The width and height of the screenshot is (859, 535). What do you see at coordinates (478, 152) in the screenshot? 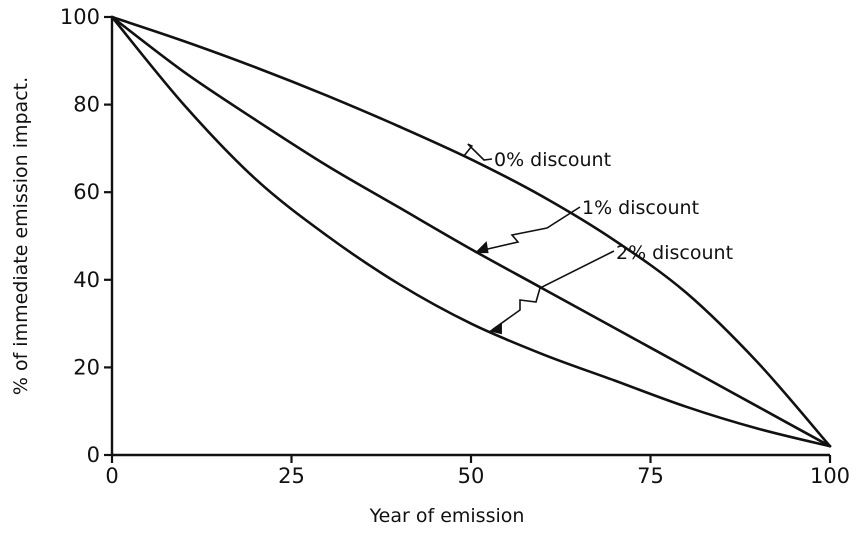
I see `leader-0pct` at bounding box center [478, 152].